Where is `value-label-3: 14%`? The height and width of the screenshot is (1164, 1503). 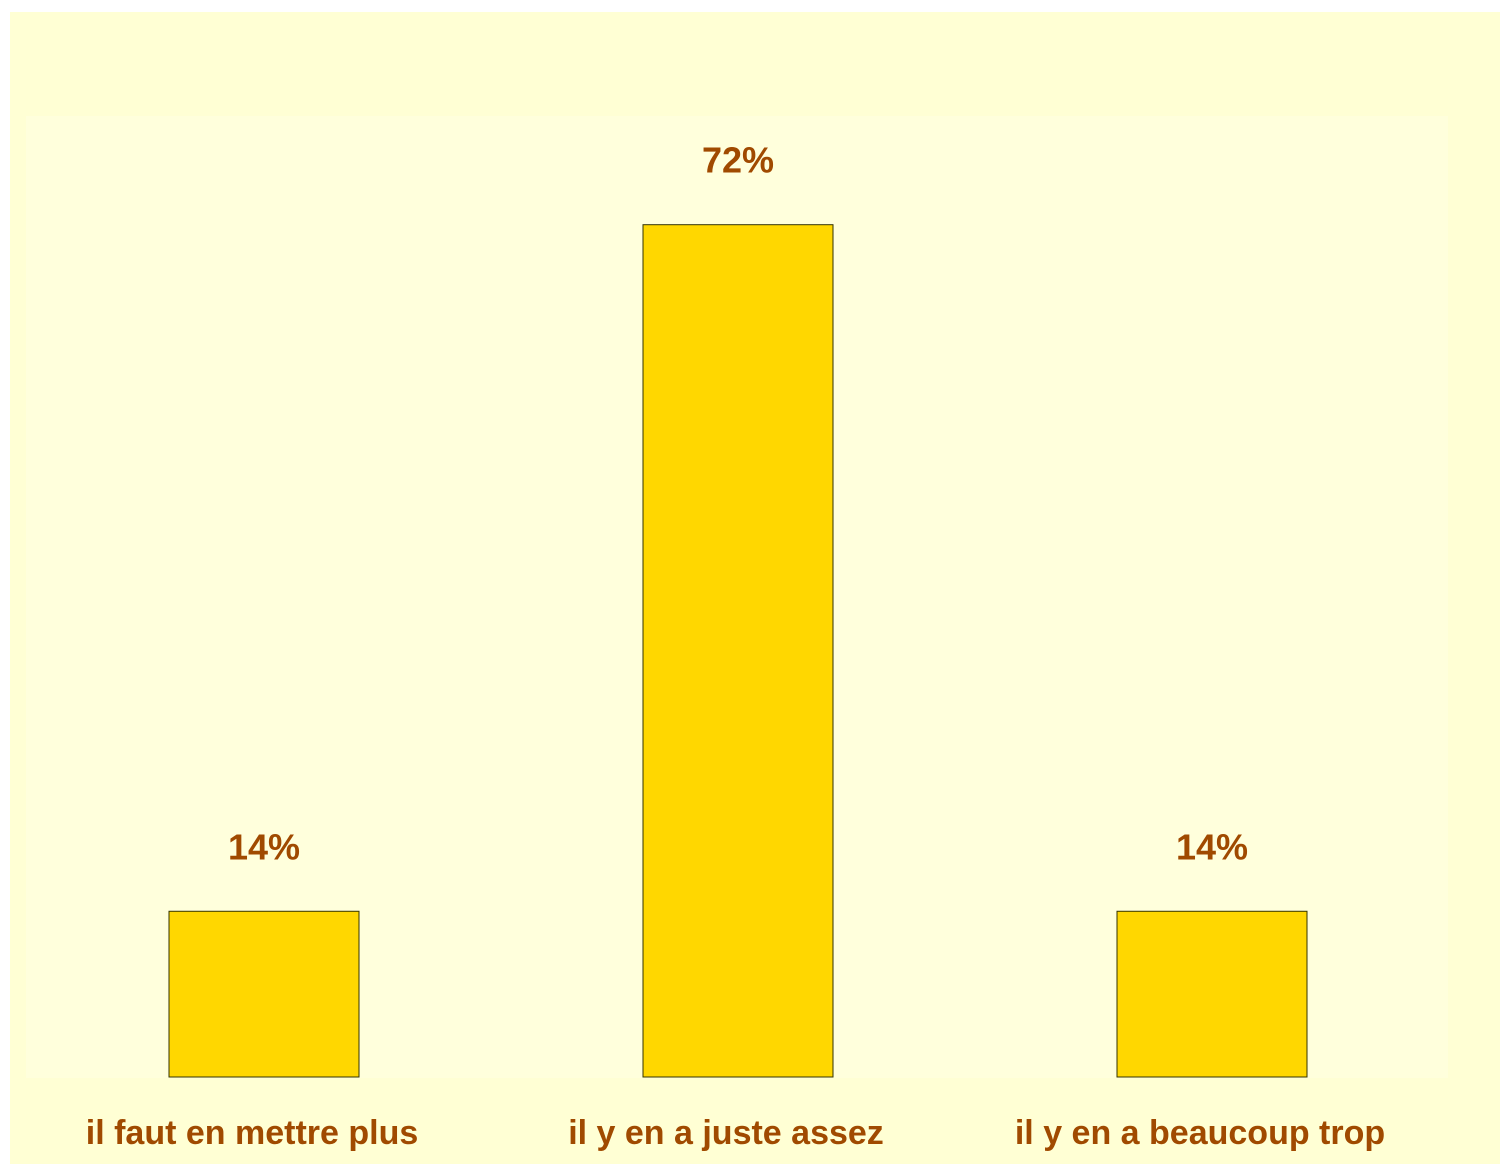
value-label-3: 14% is located at coordinates (1212, 846).